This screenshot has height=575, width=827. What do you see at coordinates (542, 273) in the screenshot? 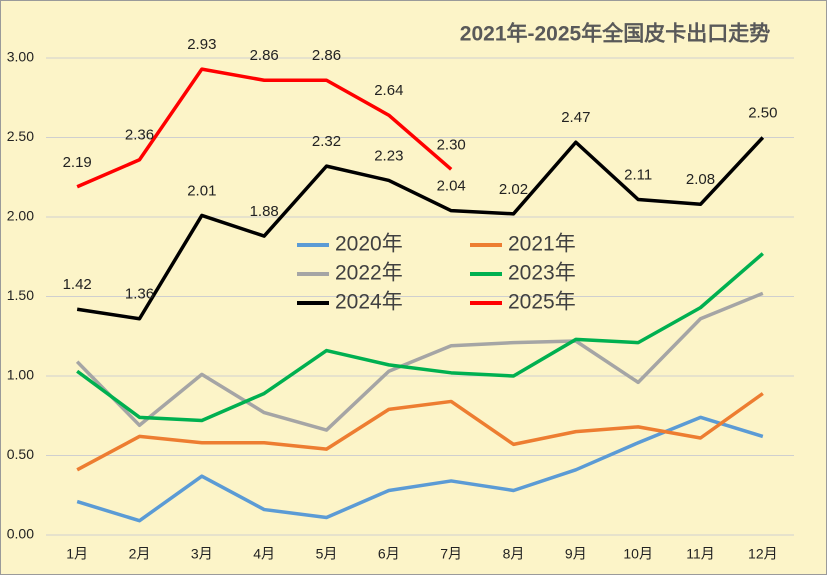
I see `legend-label: 2023年` at bounding box center [542, 273].